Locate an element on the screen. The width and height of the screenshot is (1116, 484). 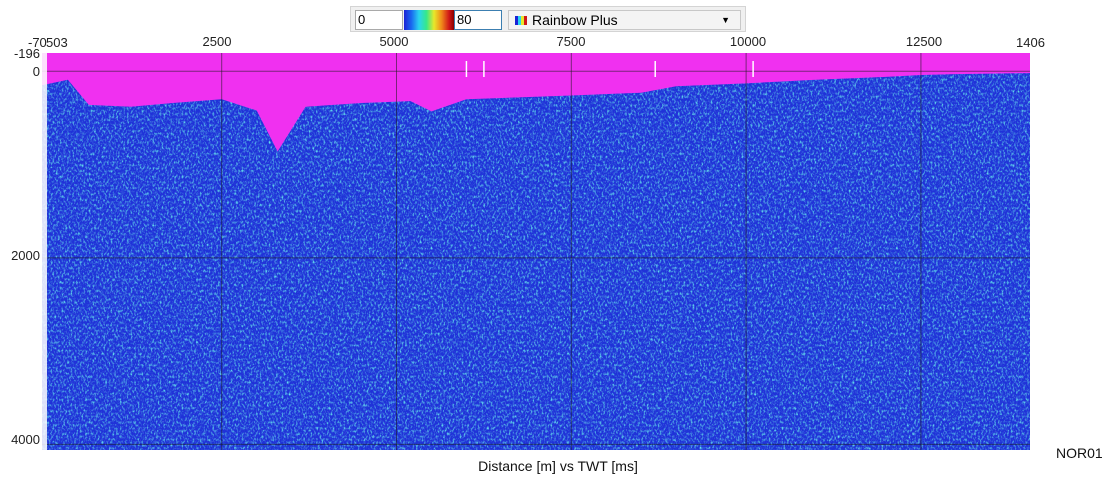
y-tick-label: -196 is located at coordinates (26, 53).